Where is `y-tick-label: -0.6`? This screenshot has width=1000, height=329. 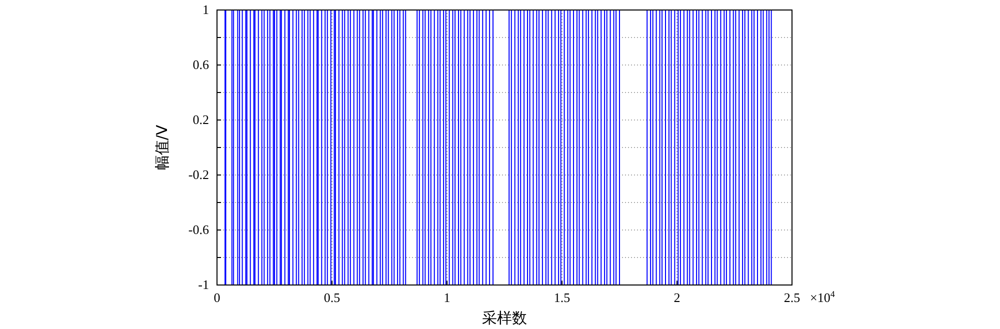 y-tick-label: -0.6 is located at coordinates (199, 230).